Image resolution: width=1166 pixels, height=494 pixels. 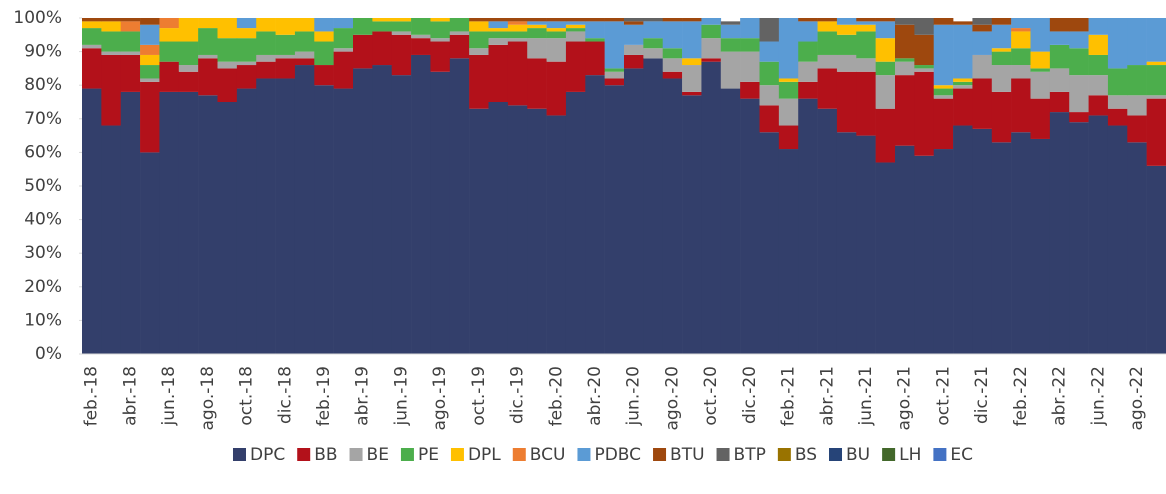 What do you see at coordinates (518, 395) in the screenshot?
I see `x-tick-label: dic.-19` at bounding box center [518, 395].